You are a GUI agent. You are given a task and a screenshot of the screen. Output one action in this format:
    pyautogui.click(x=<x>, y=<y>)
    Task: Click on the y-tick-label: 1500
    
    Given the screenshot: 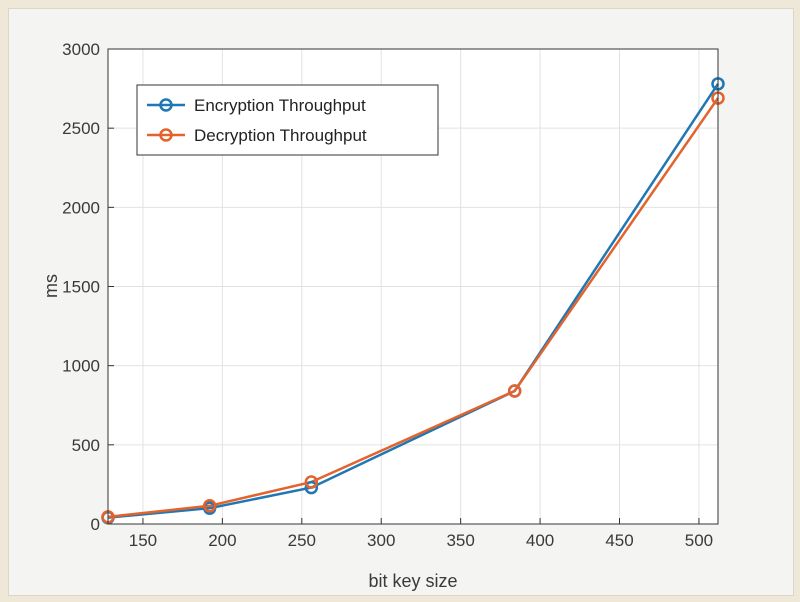 What is the action you would take?
    pyautogui.click(x=81, y=287)
    